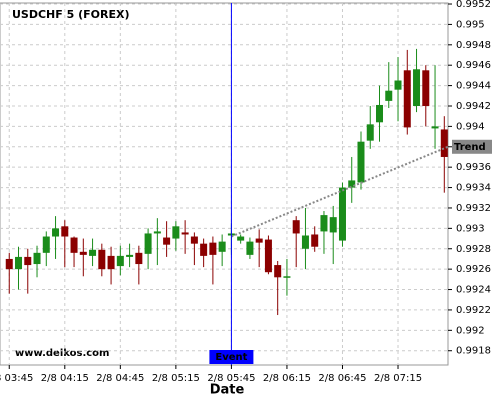  Describe the element at coordinates (473, 86) in the screenshot. I see `y-tick-label: 0.9944` at that location.